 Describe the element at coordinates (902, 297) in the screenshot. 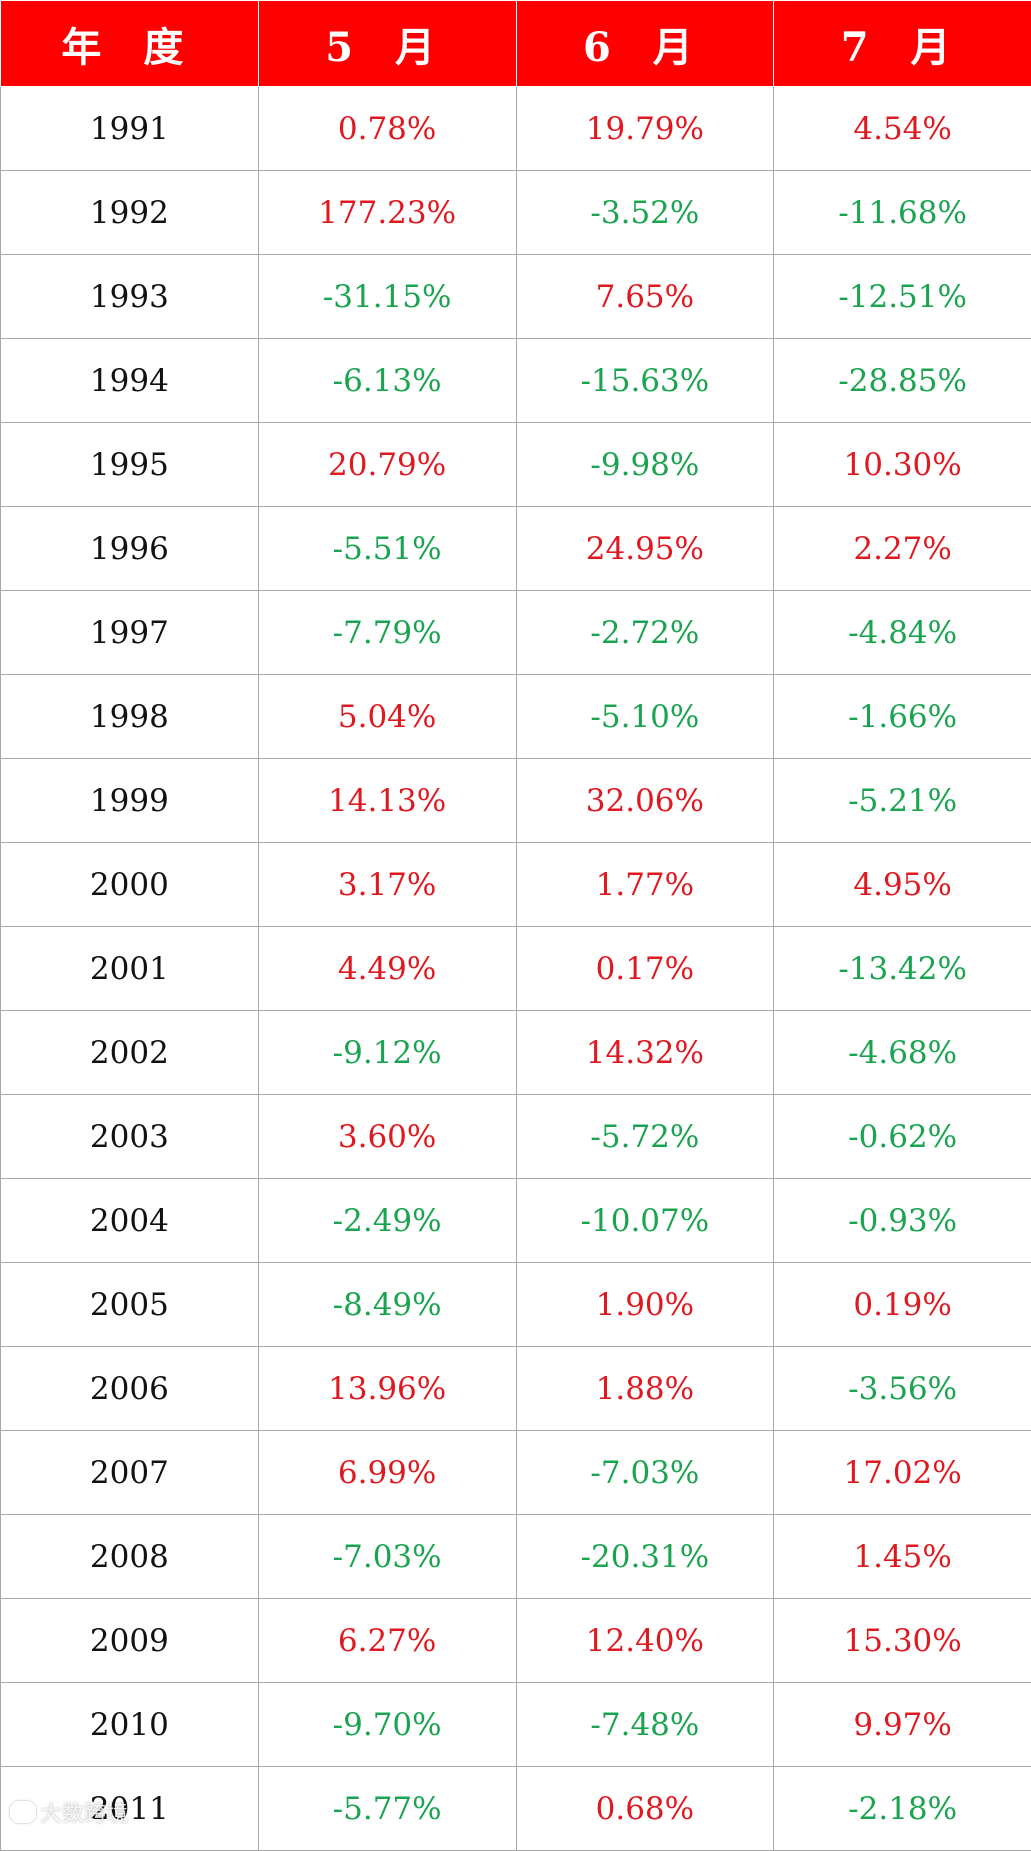

I see `return-cell: -12.51%` at that location.